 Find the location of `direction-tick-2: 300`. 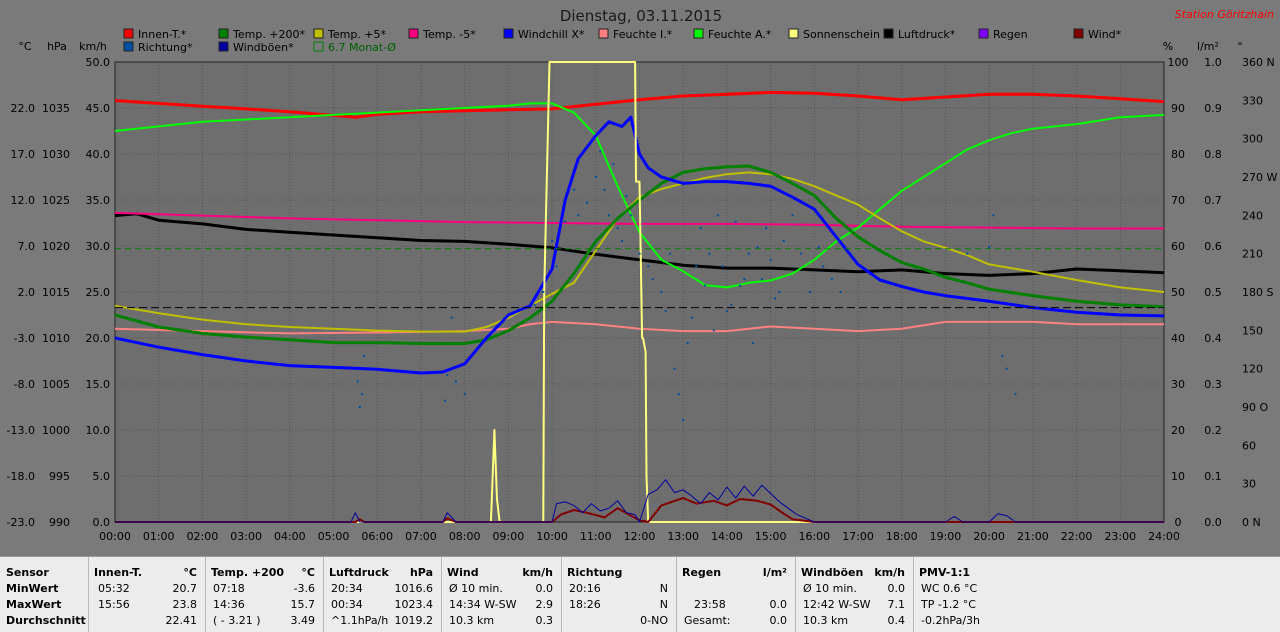

direction-tick-2: 300 is located at coordinates (1252, 139).